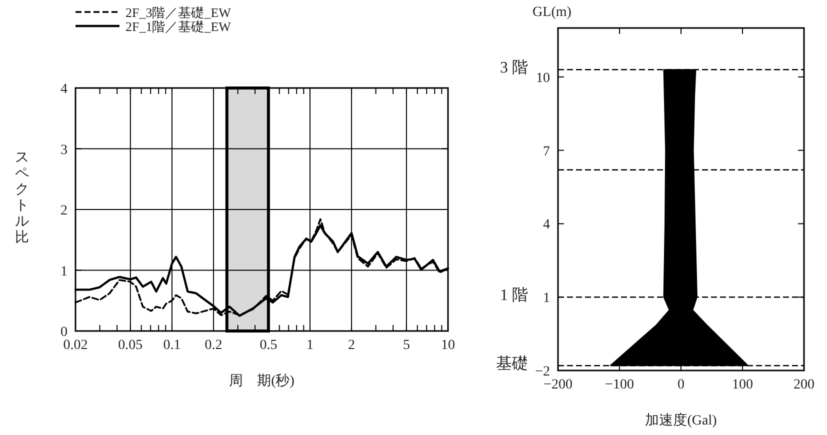  What do you see at coordinates (269, 345) in the screenshot?
I see `x-tick-label: 0.5` at bounding box center [269, 345].